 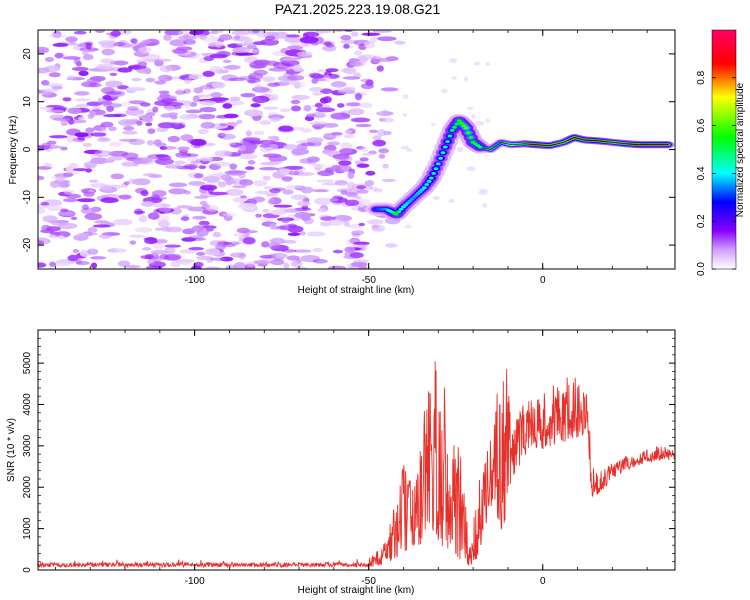 I want to click on bottom-y-tick-label: 2000, so click(x=27, y=487).